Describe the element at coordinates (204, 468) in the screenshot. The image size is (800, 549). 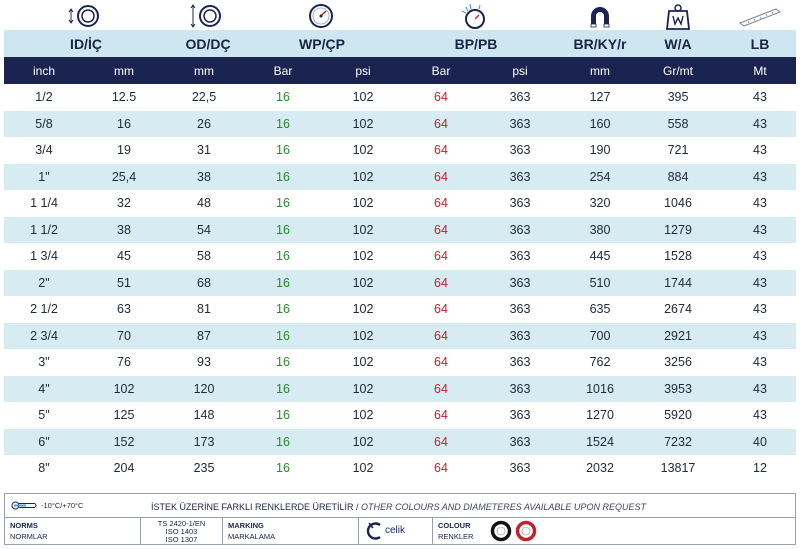
I see `table-cell: 235` at that location.